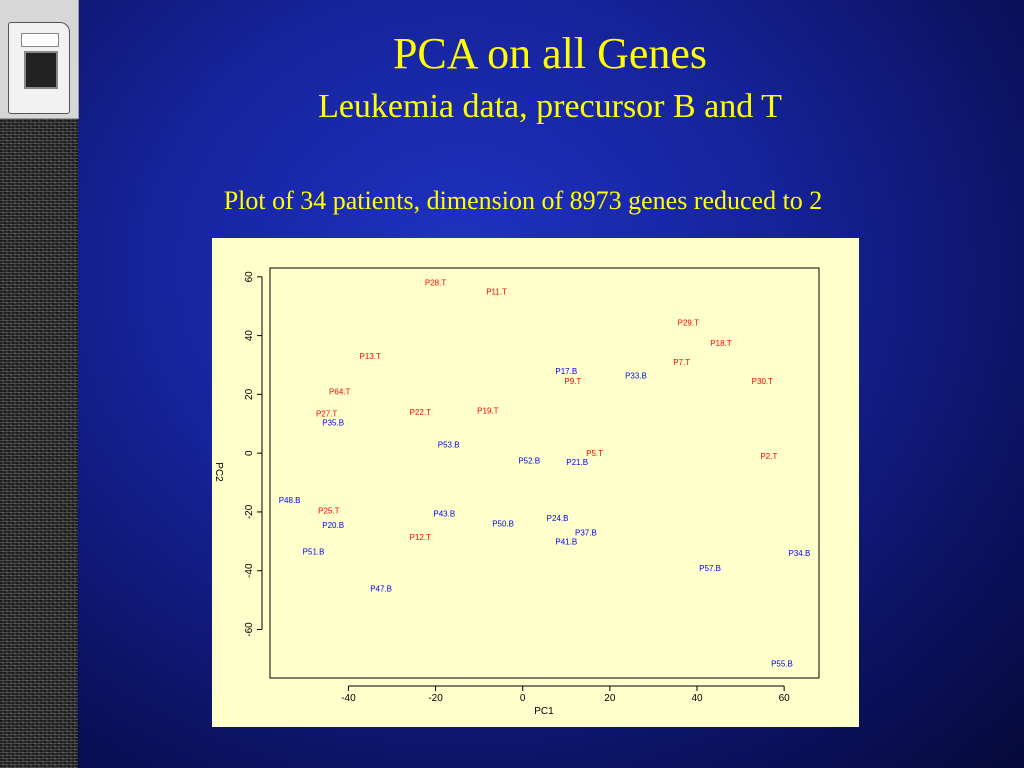 The image size is (1024, 768). I want to click on y-tick-label: 20, so click(249, 394).